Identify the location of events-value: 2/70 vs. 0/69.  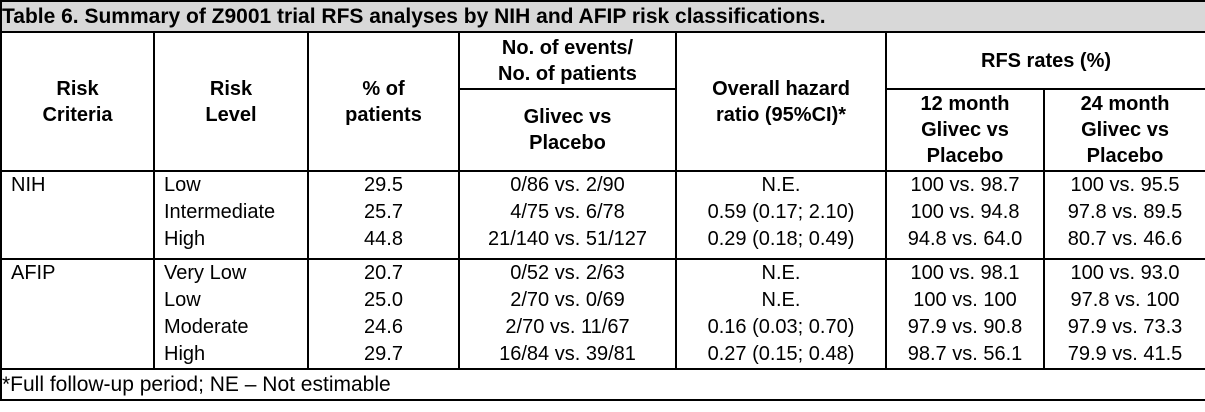
(567, 300).